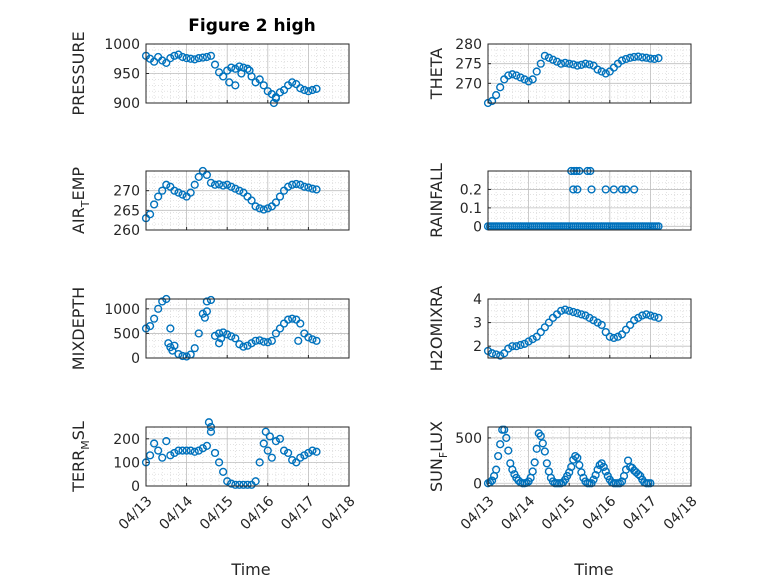 The width and height of the screenshot is (778, 583). What do you see at coordinates (126, 231) in the screenshot?
I see `y-tick-label: 260` at bounding box center [126, 231].